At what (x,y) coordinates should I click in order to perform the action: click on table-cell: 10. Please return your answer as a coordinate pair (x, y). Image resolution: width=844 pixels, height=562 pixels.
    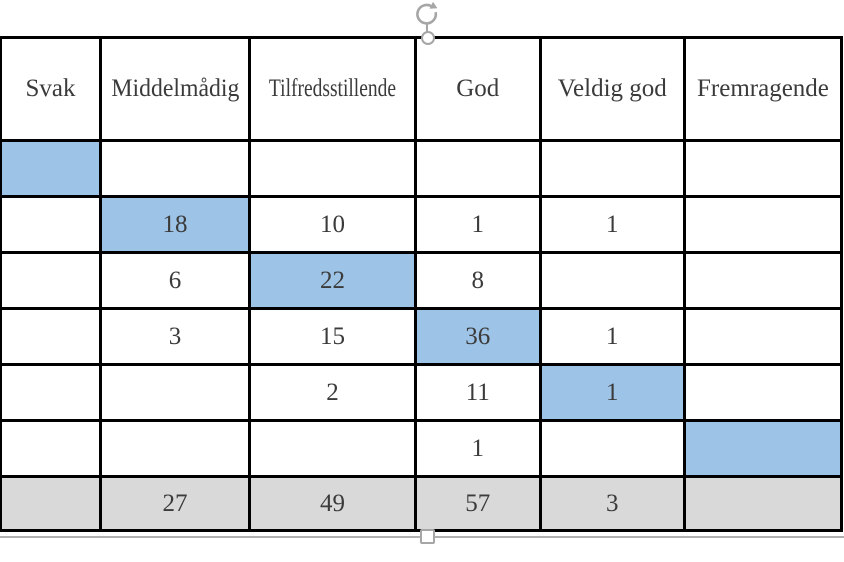
    Looking at the image, I should click on (332, 224).